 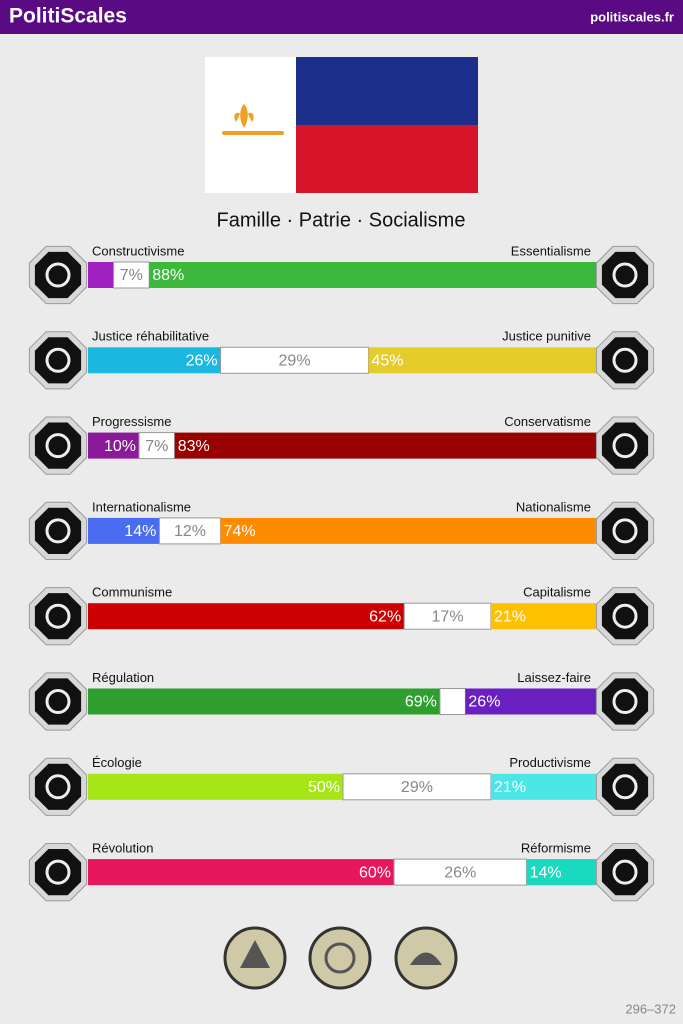 What do you see at coordinates (550, 762) in the screenshot?
I see `right-axis-name: Productivisme` at bounding box center [550, 762].